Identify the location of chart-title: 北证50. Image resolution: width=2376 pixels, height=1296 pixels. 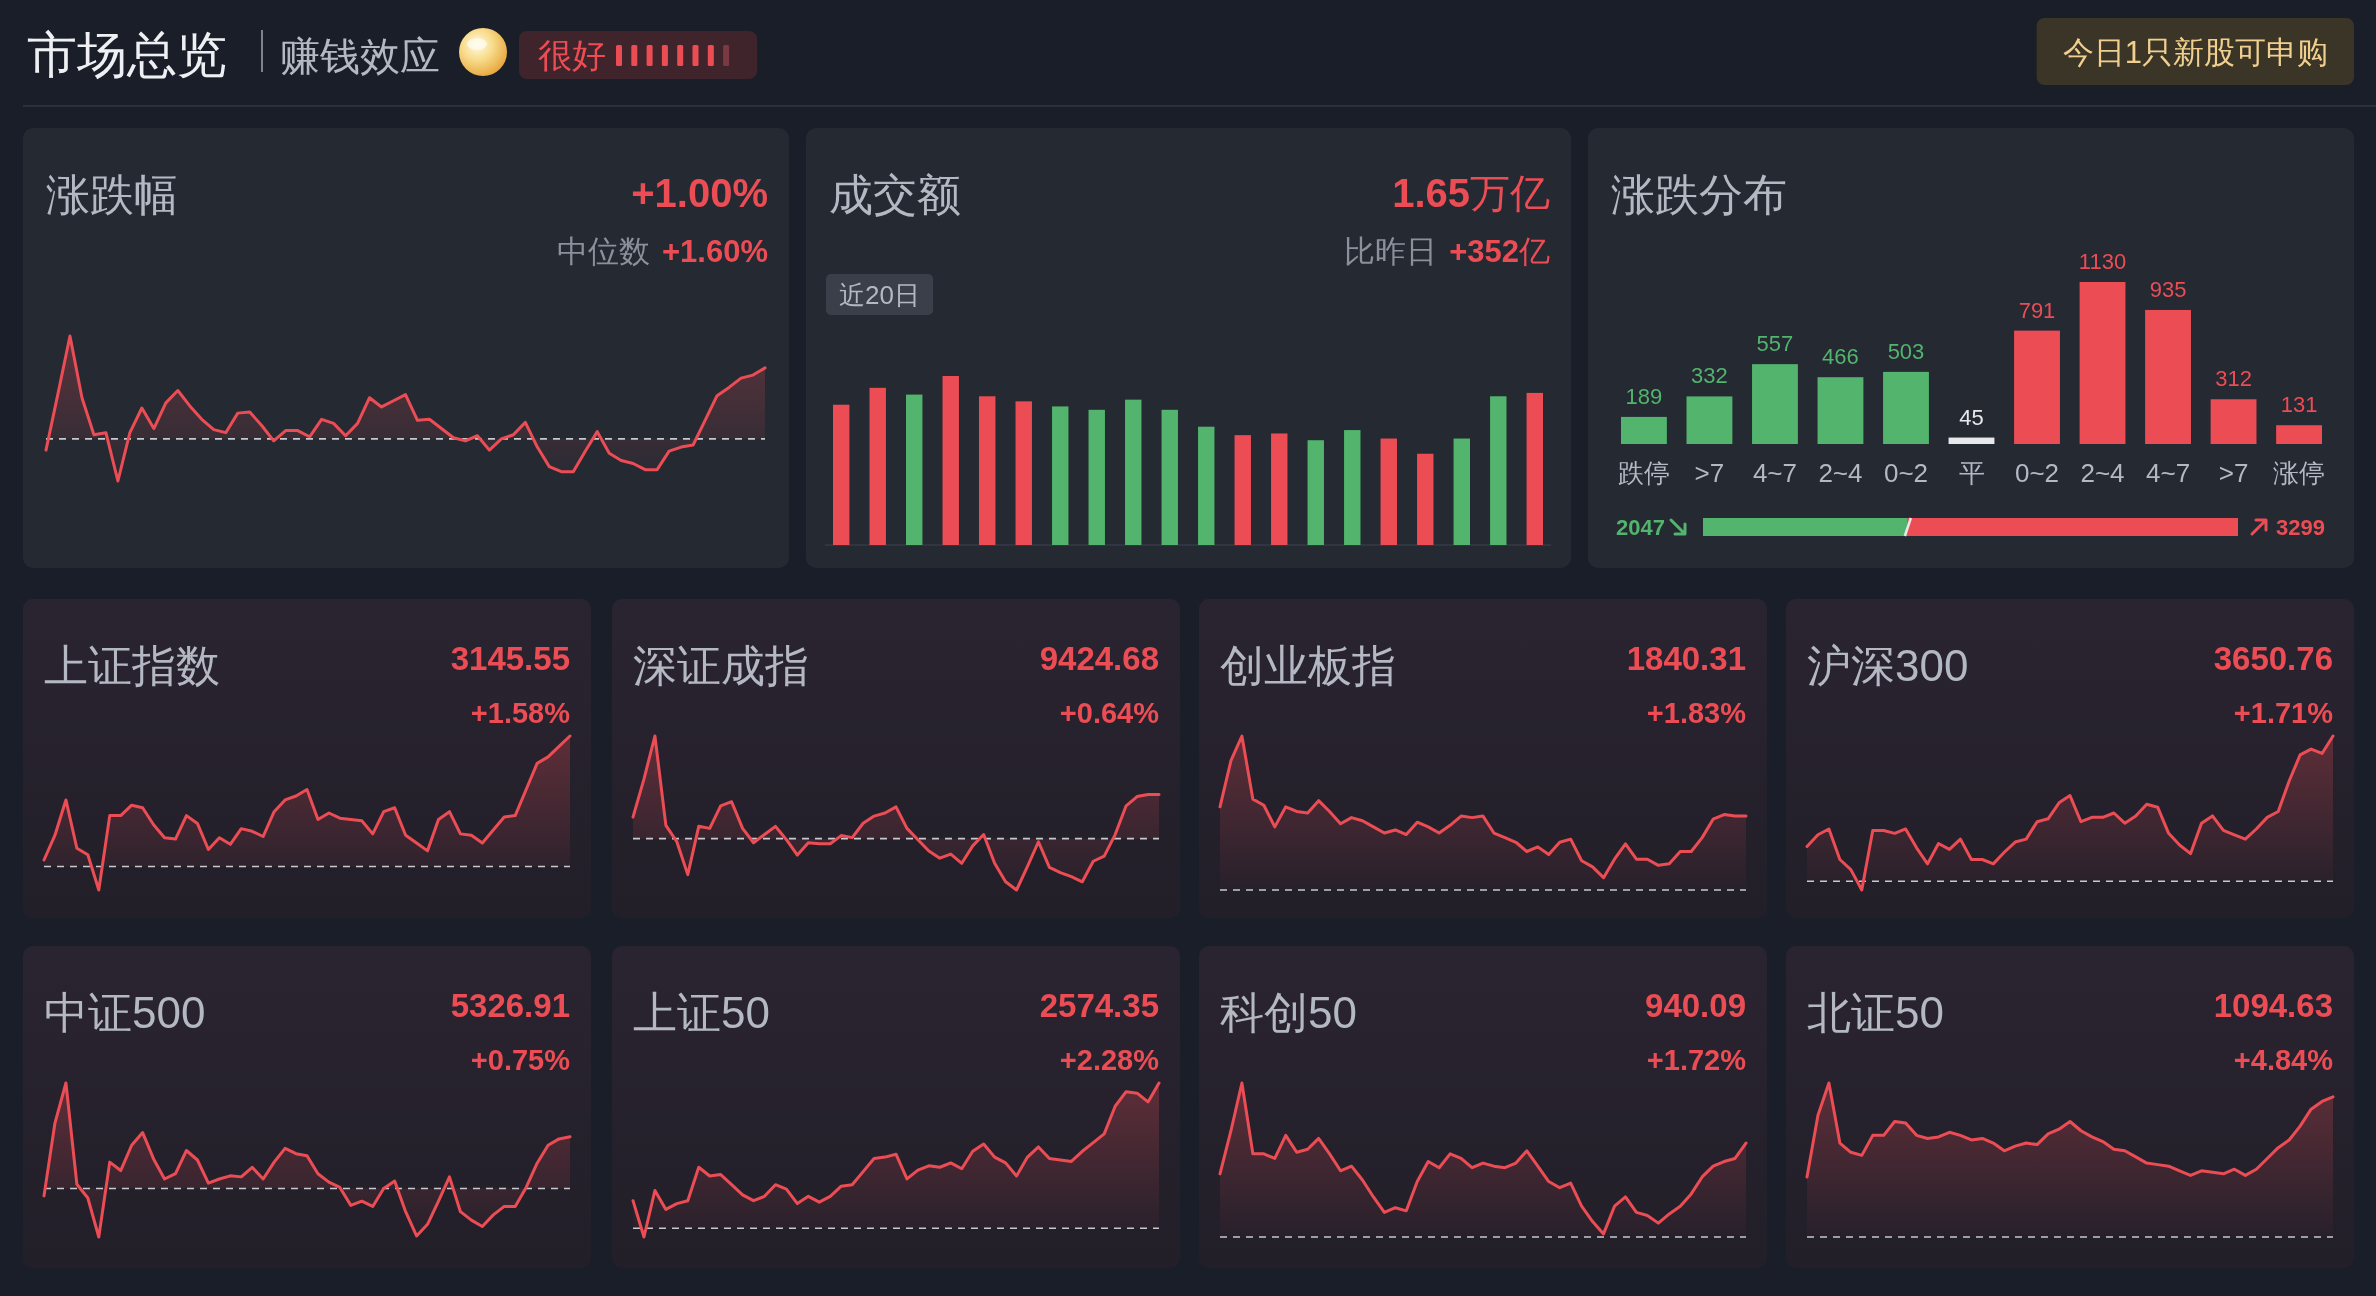
(1875, 1012).